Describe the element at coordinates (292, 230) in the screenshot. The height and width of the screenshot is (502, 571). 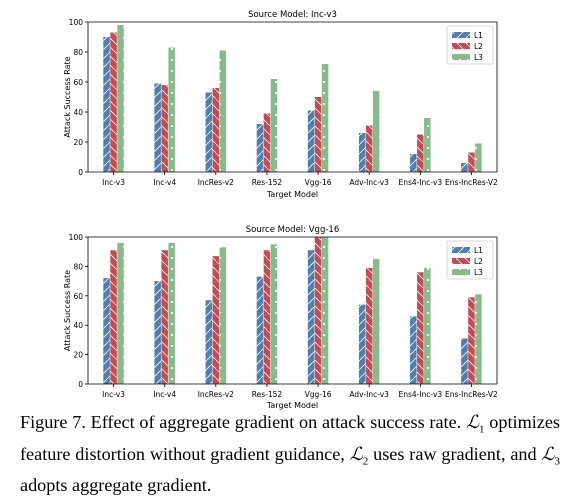
I see `chart-title: Source Model: Vgg-16` at that location.